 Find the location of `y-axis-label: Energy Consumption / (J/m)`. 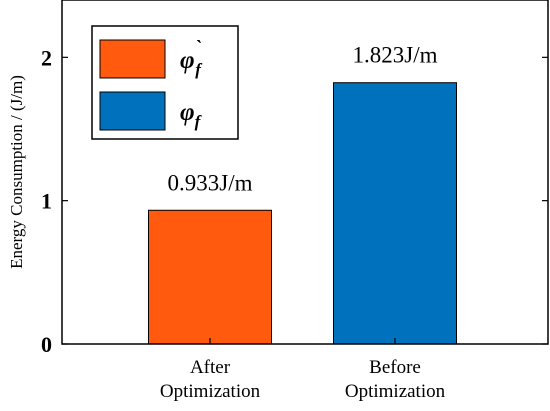

y-axis-label: Energy Consumption / (J/m) is located at coordinates (16, 172).